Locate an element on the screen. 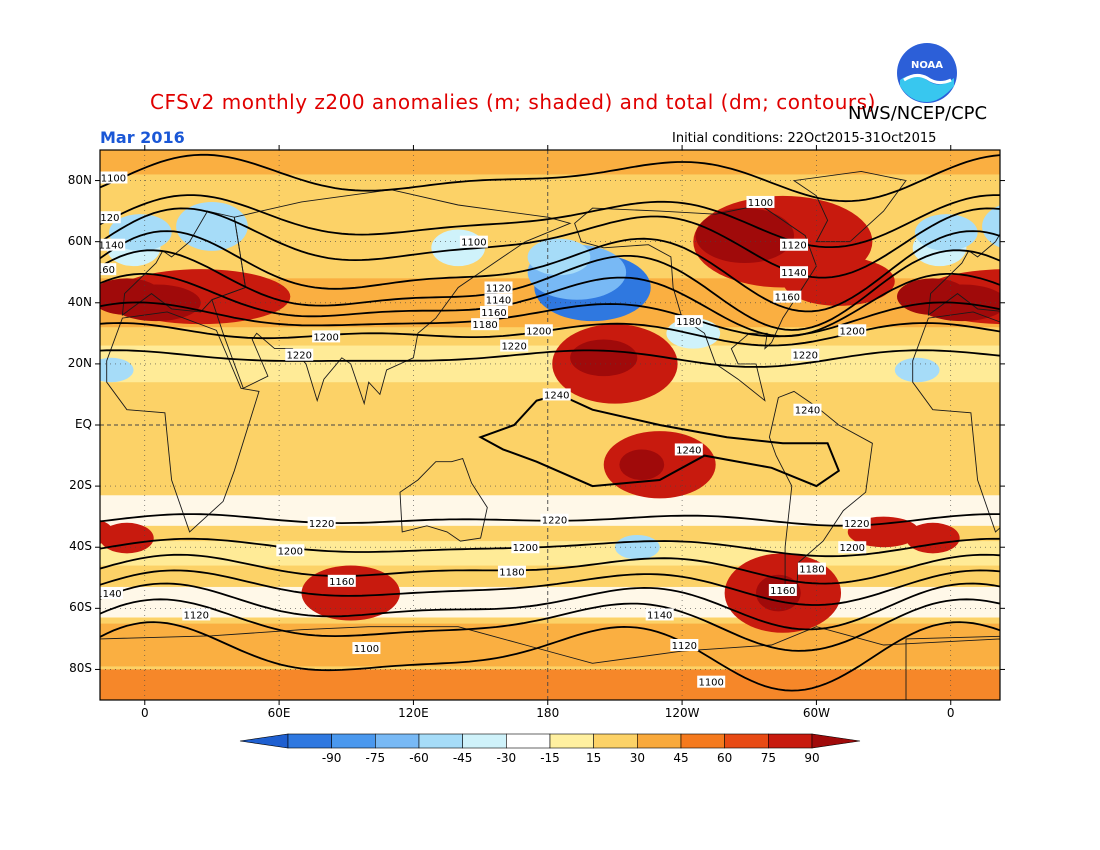 This screenshot has width=1100, height=850. lon-label: 120W is located at coordinates (682, 713).